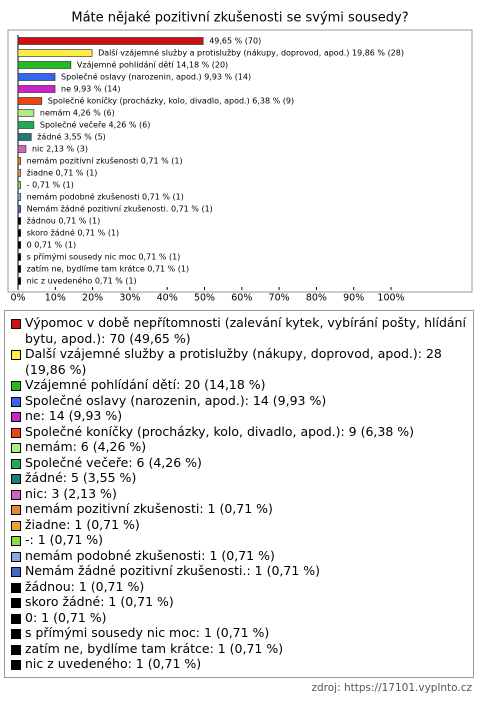 Image resolution: width=480 pixels, height=701 pixels. I want to click on legend-item: skoro žádné: 1 (0,71 %), so click(239, 602).